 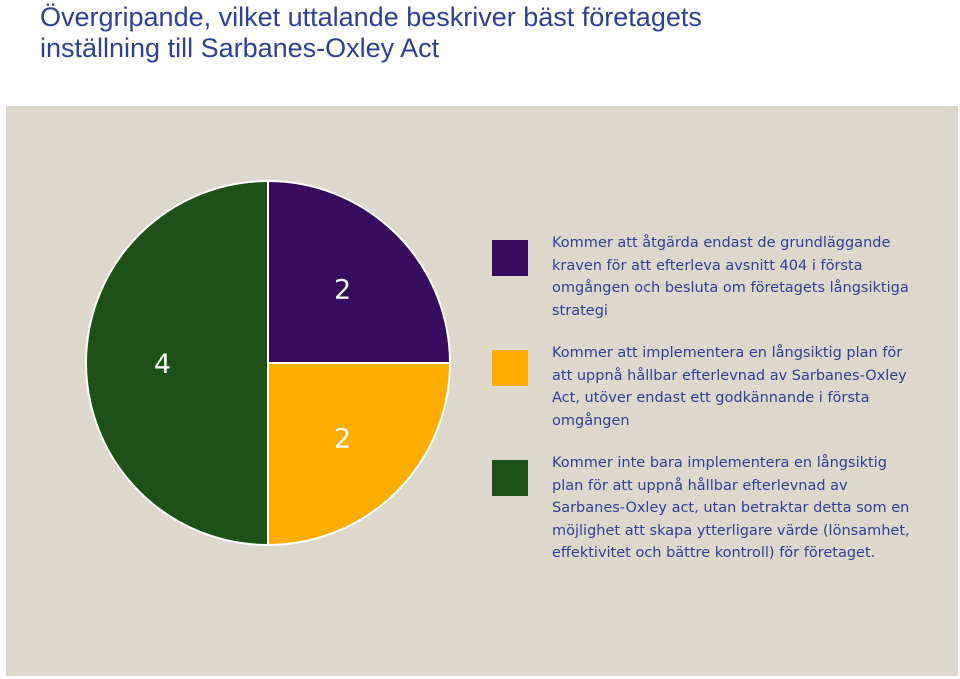 What do you see at coordinates (162, 364) in the screenshot?
I see `pie-slice-3-value-label: 4` at bounding box center [162, 364].